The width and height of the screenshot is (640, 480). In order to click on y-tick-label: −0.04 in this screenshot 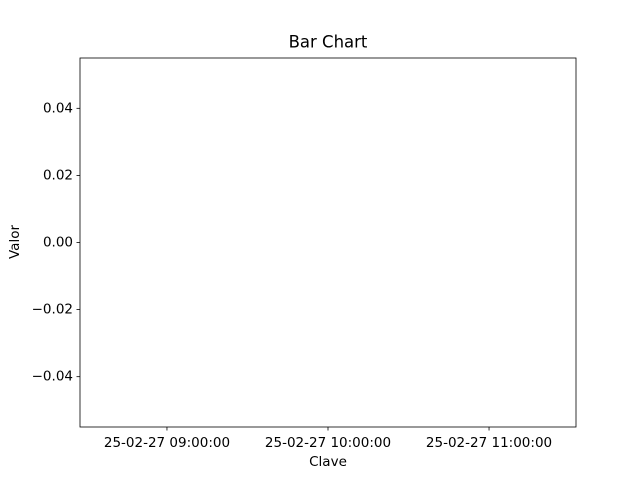, I will do `click(52, 377)`.